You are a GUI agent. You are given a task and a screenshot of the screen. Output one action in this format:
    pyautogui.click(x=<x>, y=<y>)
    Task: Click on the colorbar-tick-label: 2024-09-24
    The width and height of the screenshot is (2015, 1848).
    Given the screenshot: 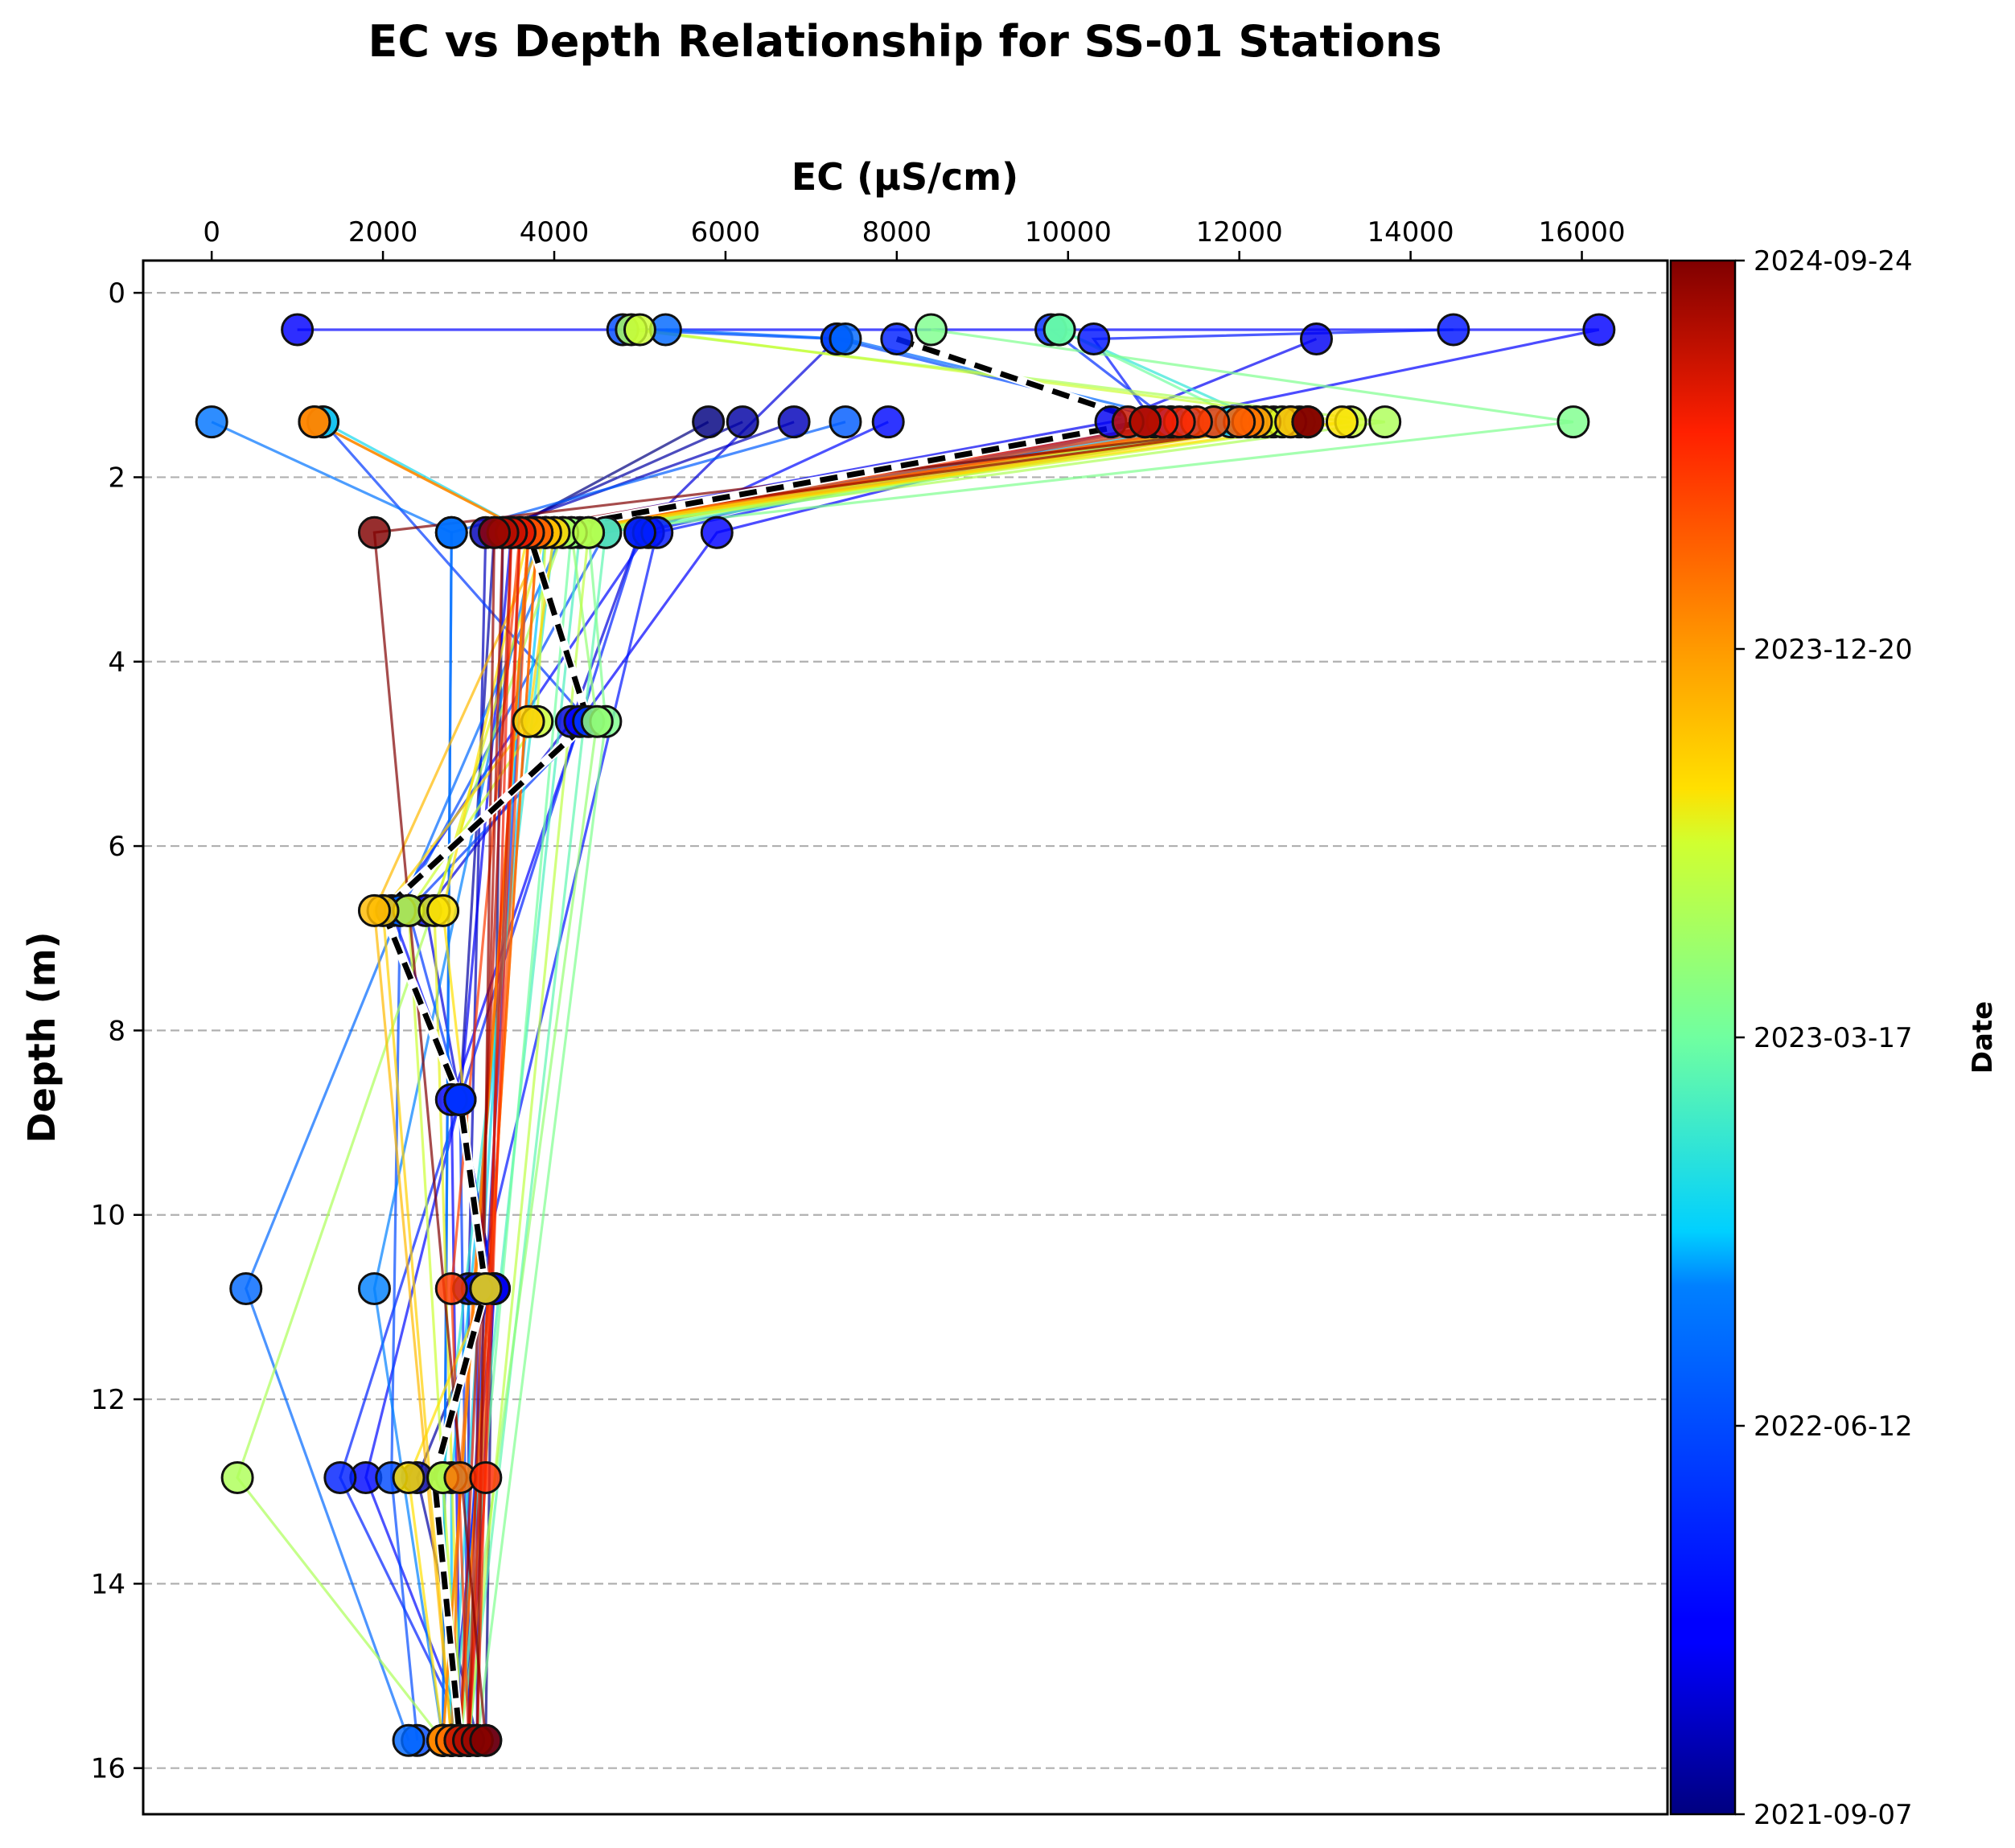 What is the action you would take?
    pyautogui.click(x=1834, y=261)
    